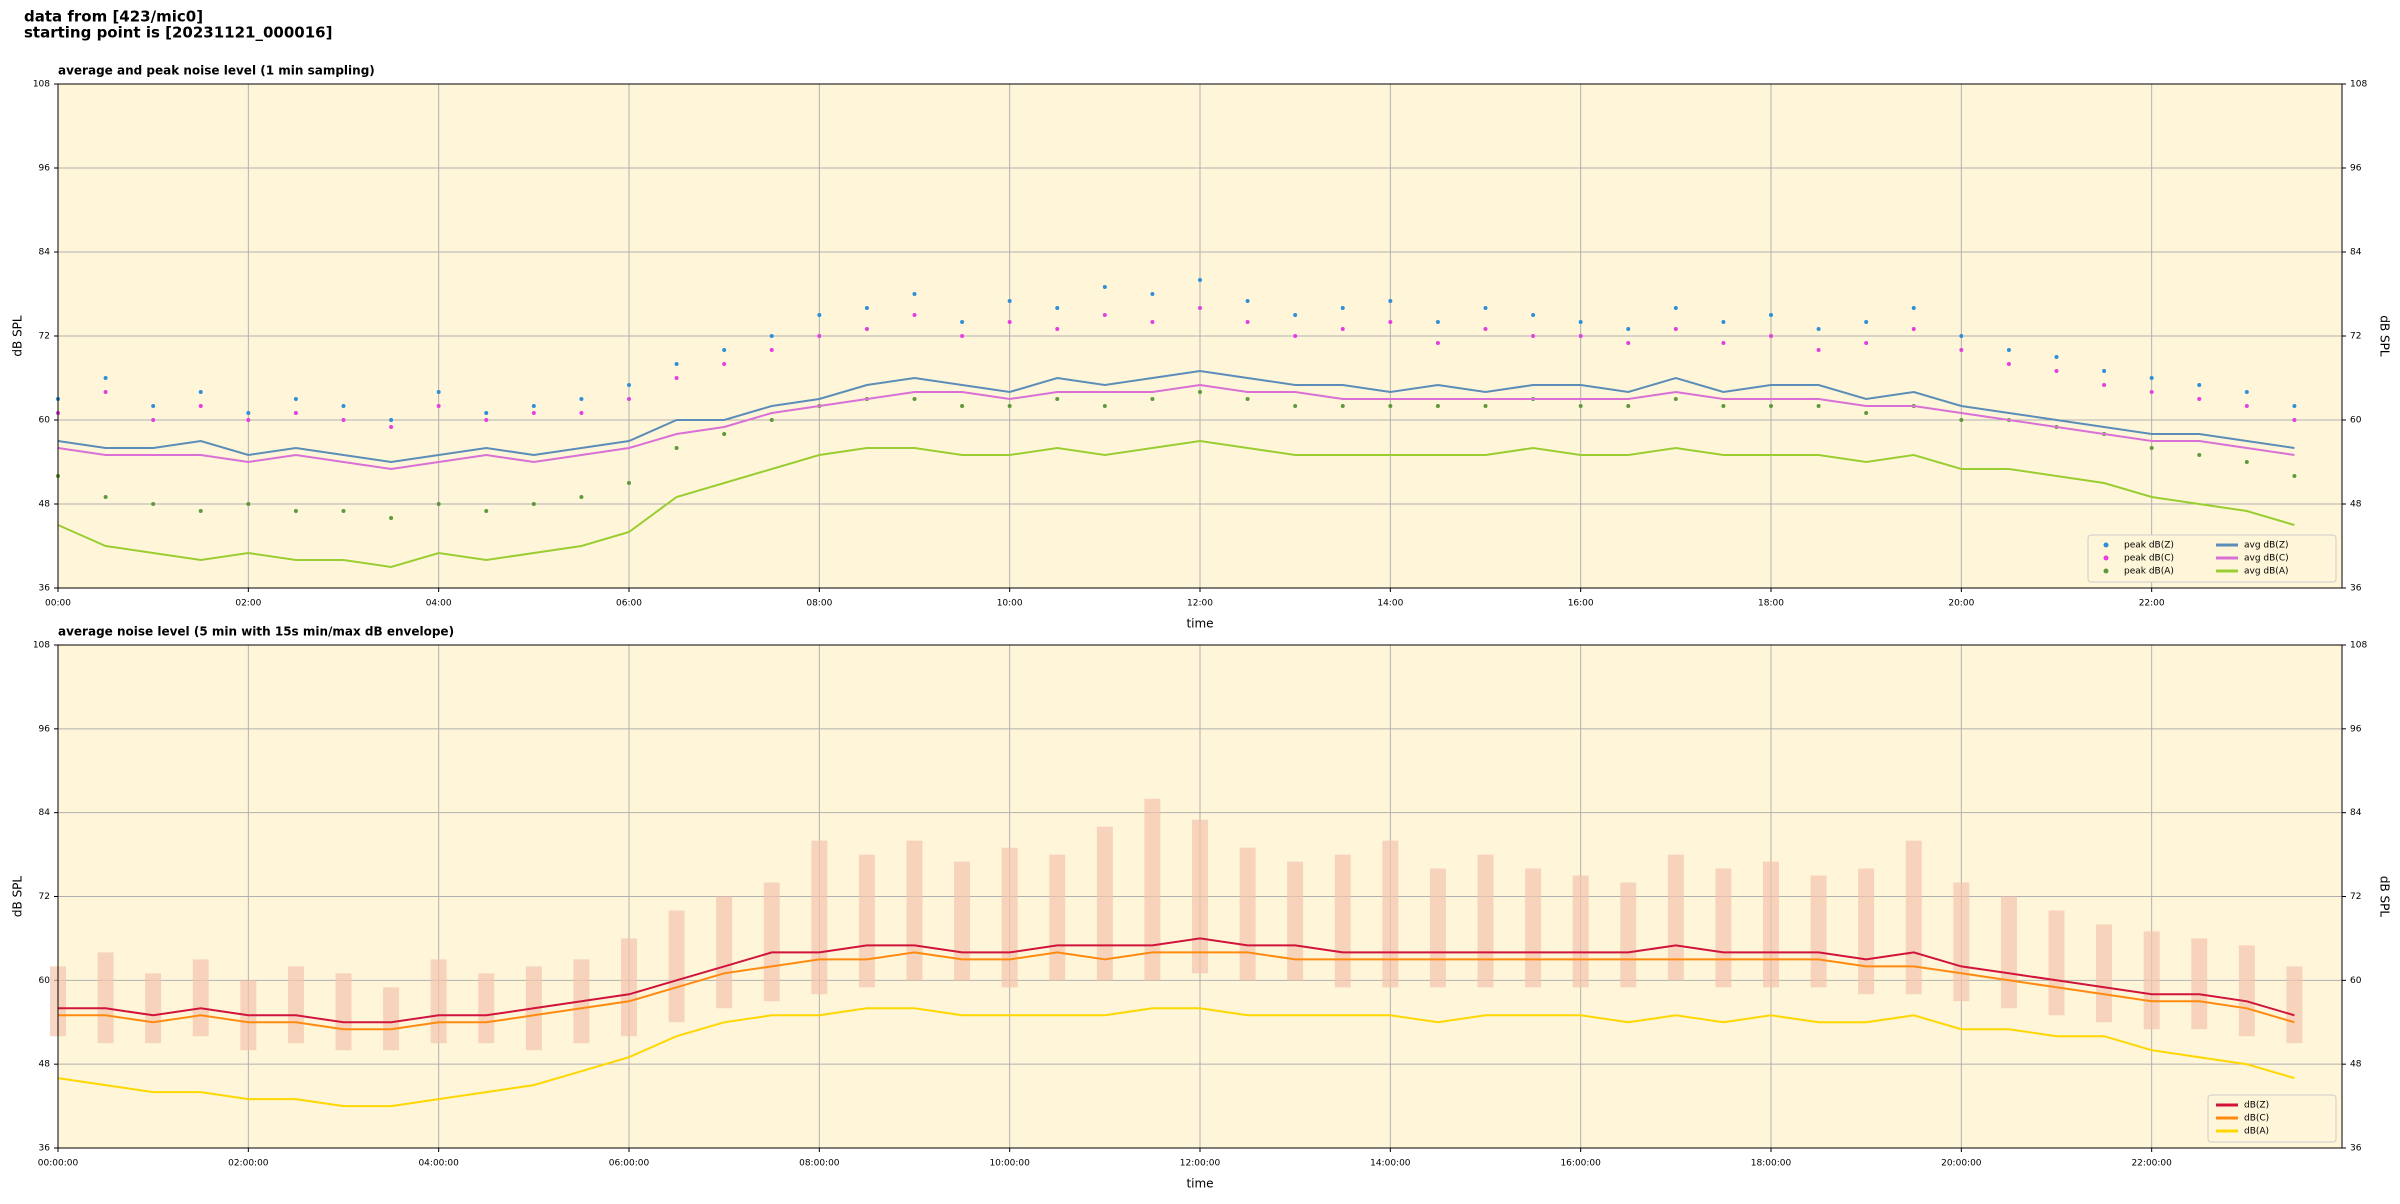 The height and width of the screenshot is (1204, 2400). What do you see at coordinates (2256, 1119) in the screenshot?
I see `legend-label: dB(C)` at bounding box center [2256, 1119].